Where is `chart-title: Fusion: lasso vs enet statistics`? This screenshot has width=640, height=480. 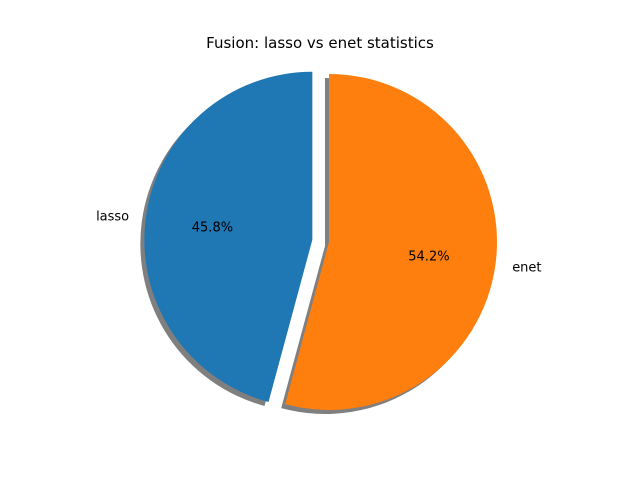 chart-title: Fusion: lasso vs enet statistics is located at coordinates (320, 43).